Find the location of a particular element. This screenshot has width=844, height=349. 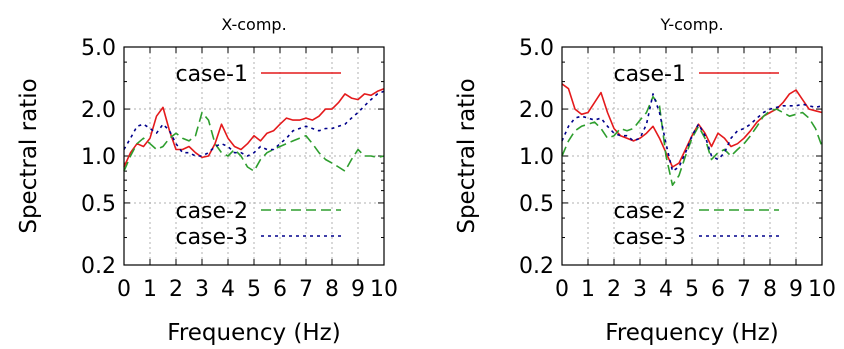

chart-title: X-comp. is located at coordinates (253, 24).